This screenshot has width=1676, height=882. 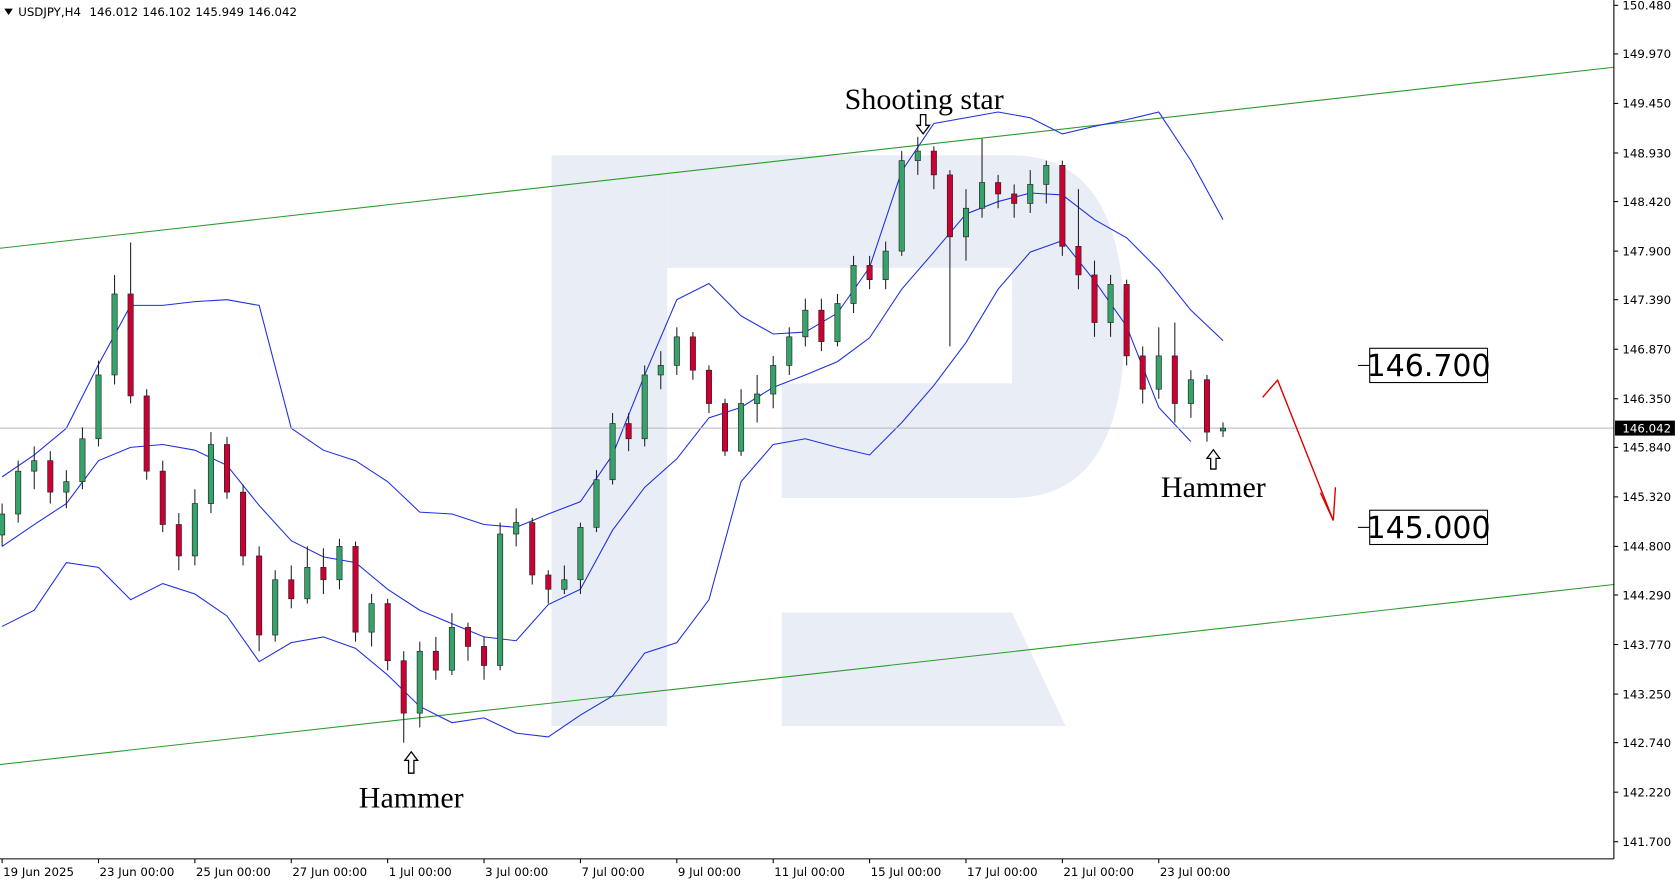 What do you see at coordinates (233, 872) in the screenshot?
I see `x-tick-label: 25 Jun 00:00` at bounding box center [233, 872].